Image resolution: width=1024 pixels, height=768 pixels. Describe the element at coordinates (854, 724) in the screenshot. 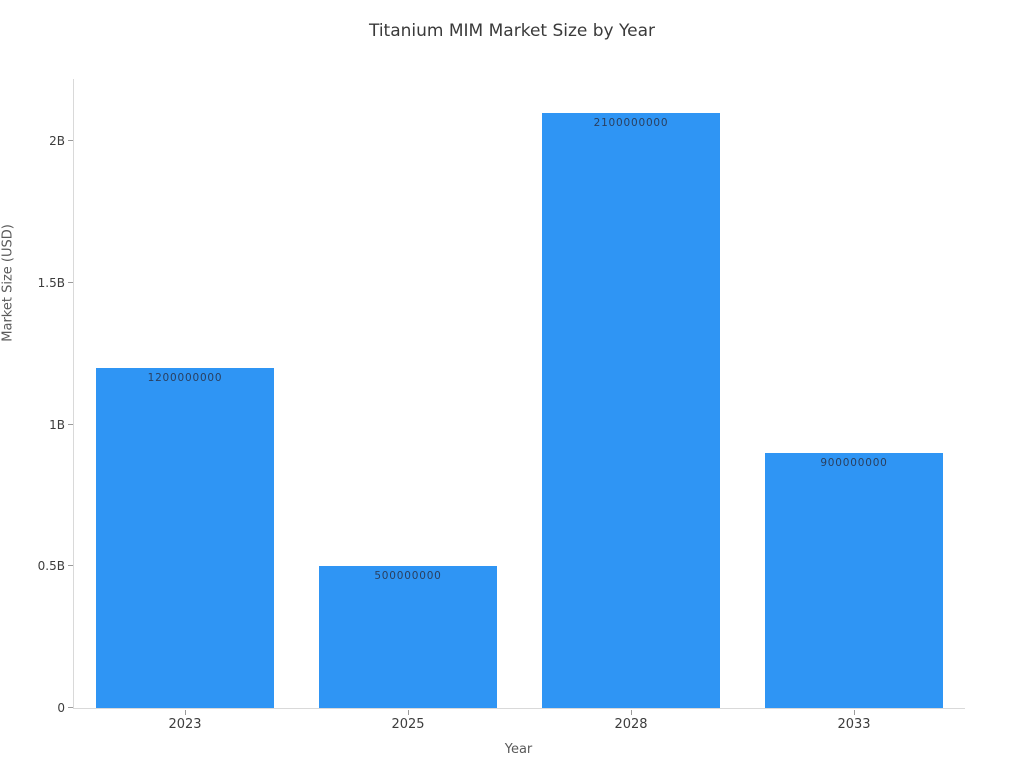

I see `x-tick-label: 2033` at that location.